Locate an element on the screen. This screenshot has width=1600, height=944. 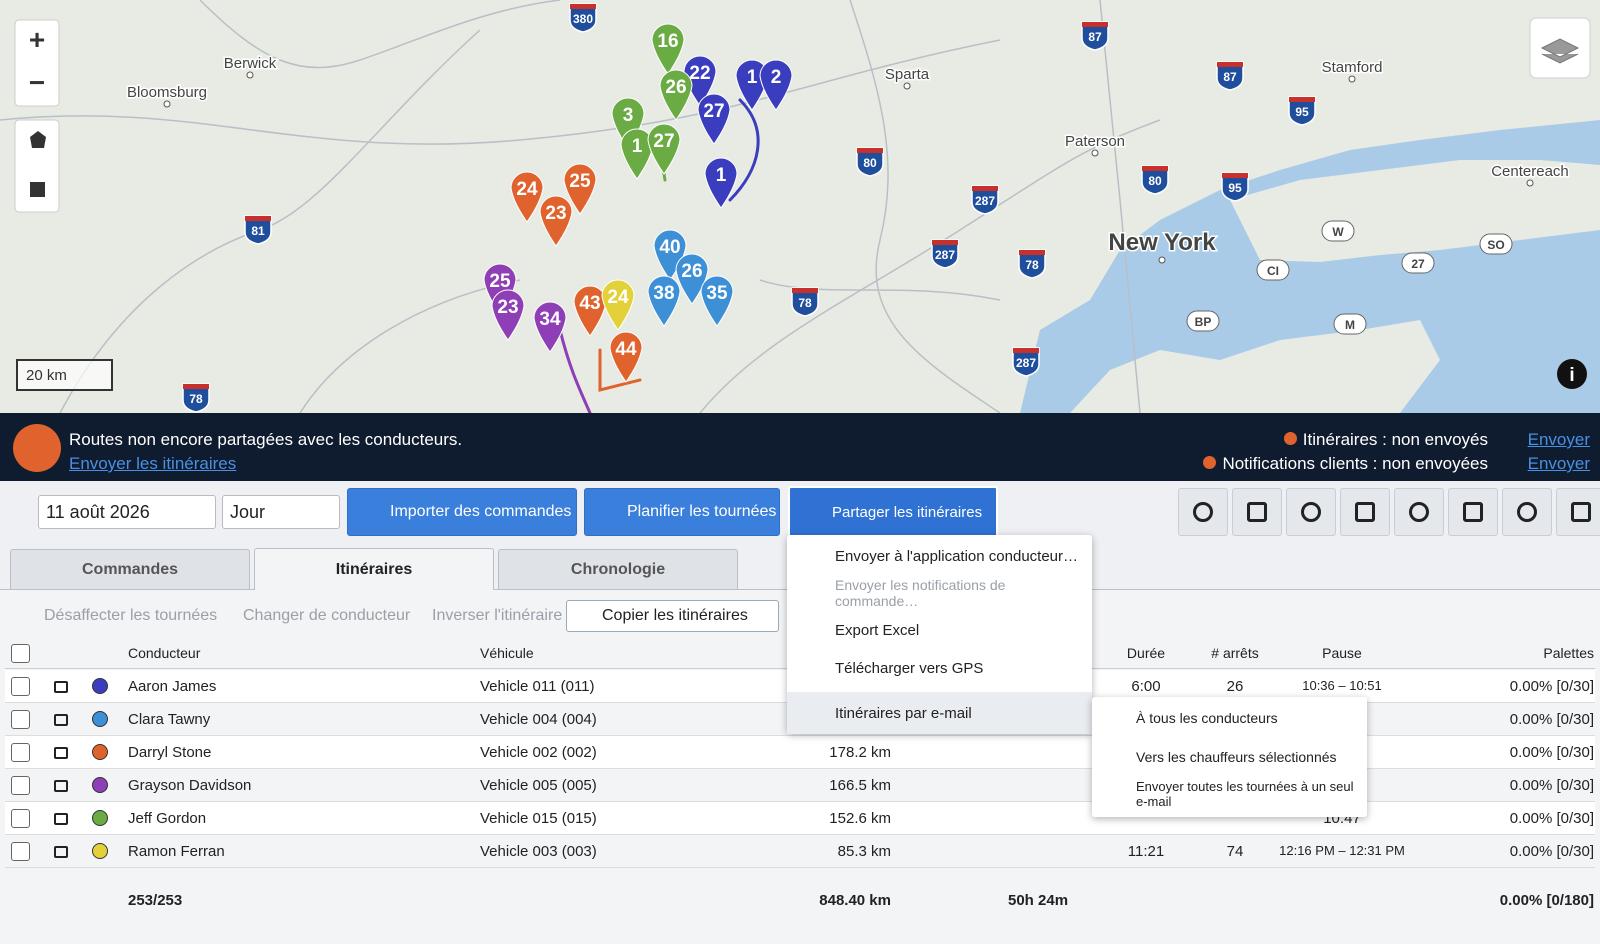
banner-link: Envoyer les itinéraires is located at coordinates (153, 463).